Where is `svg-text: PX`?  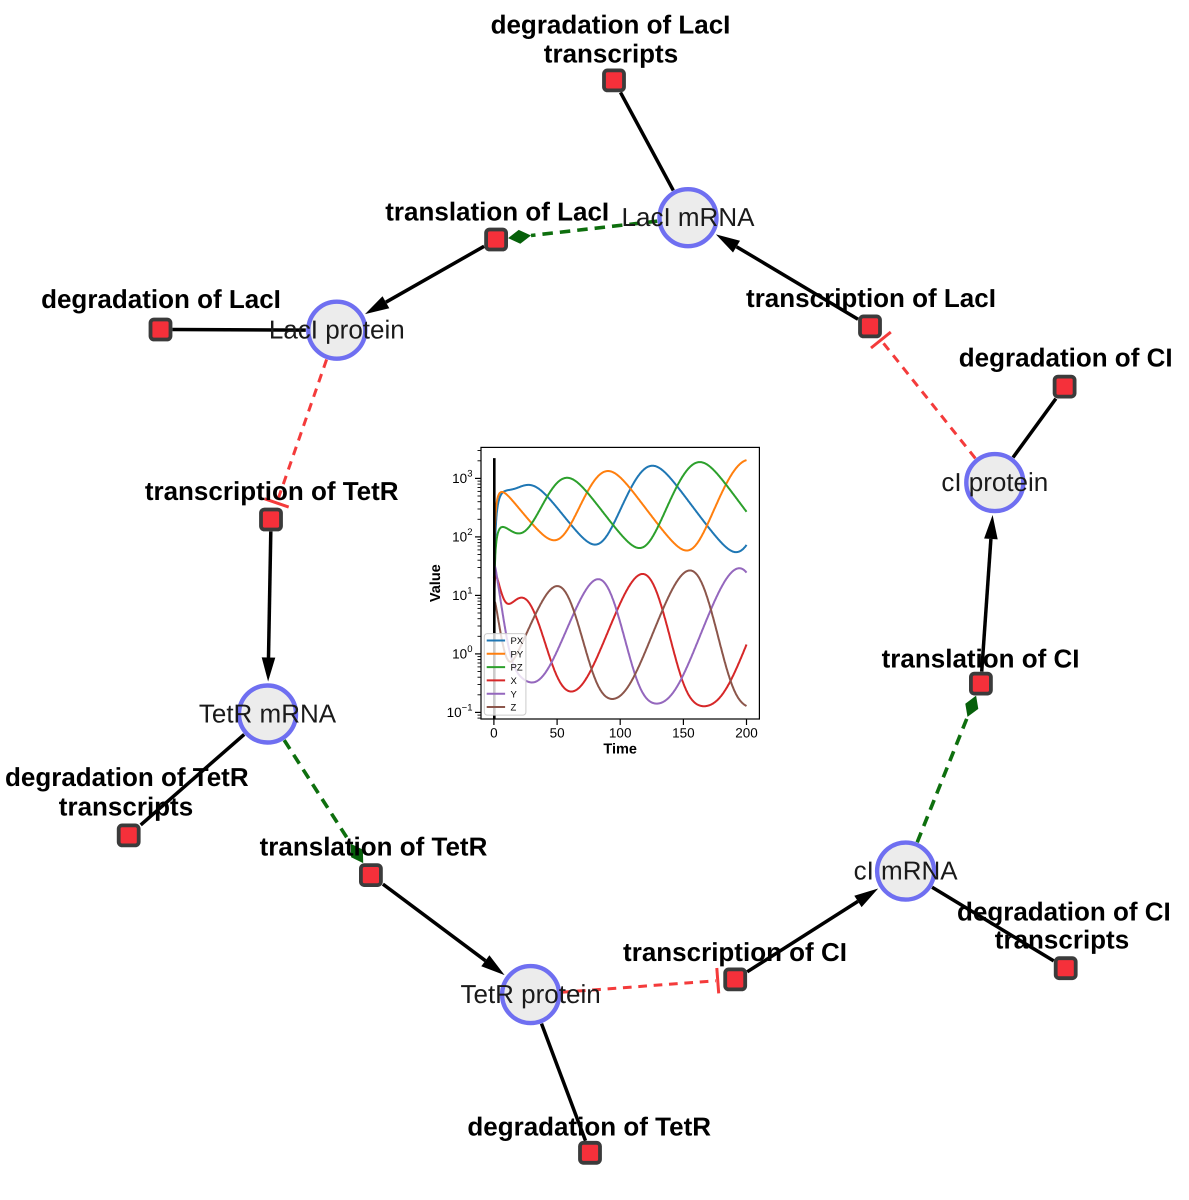
svg-text: PX is located at coordinates (517, 641).